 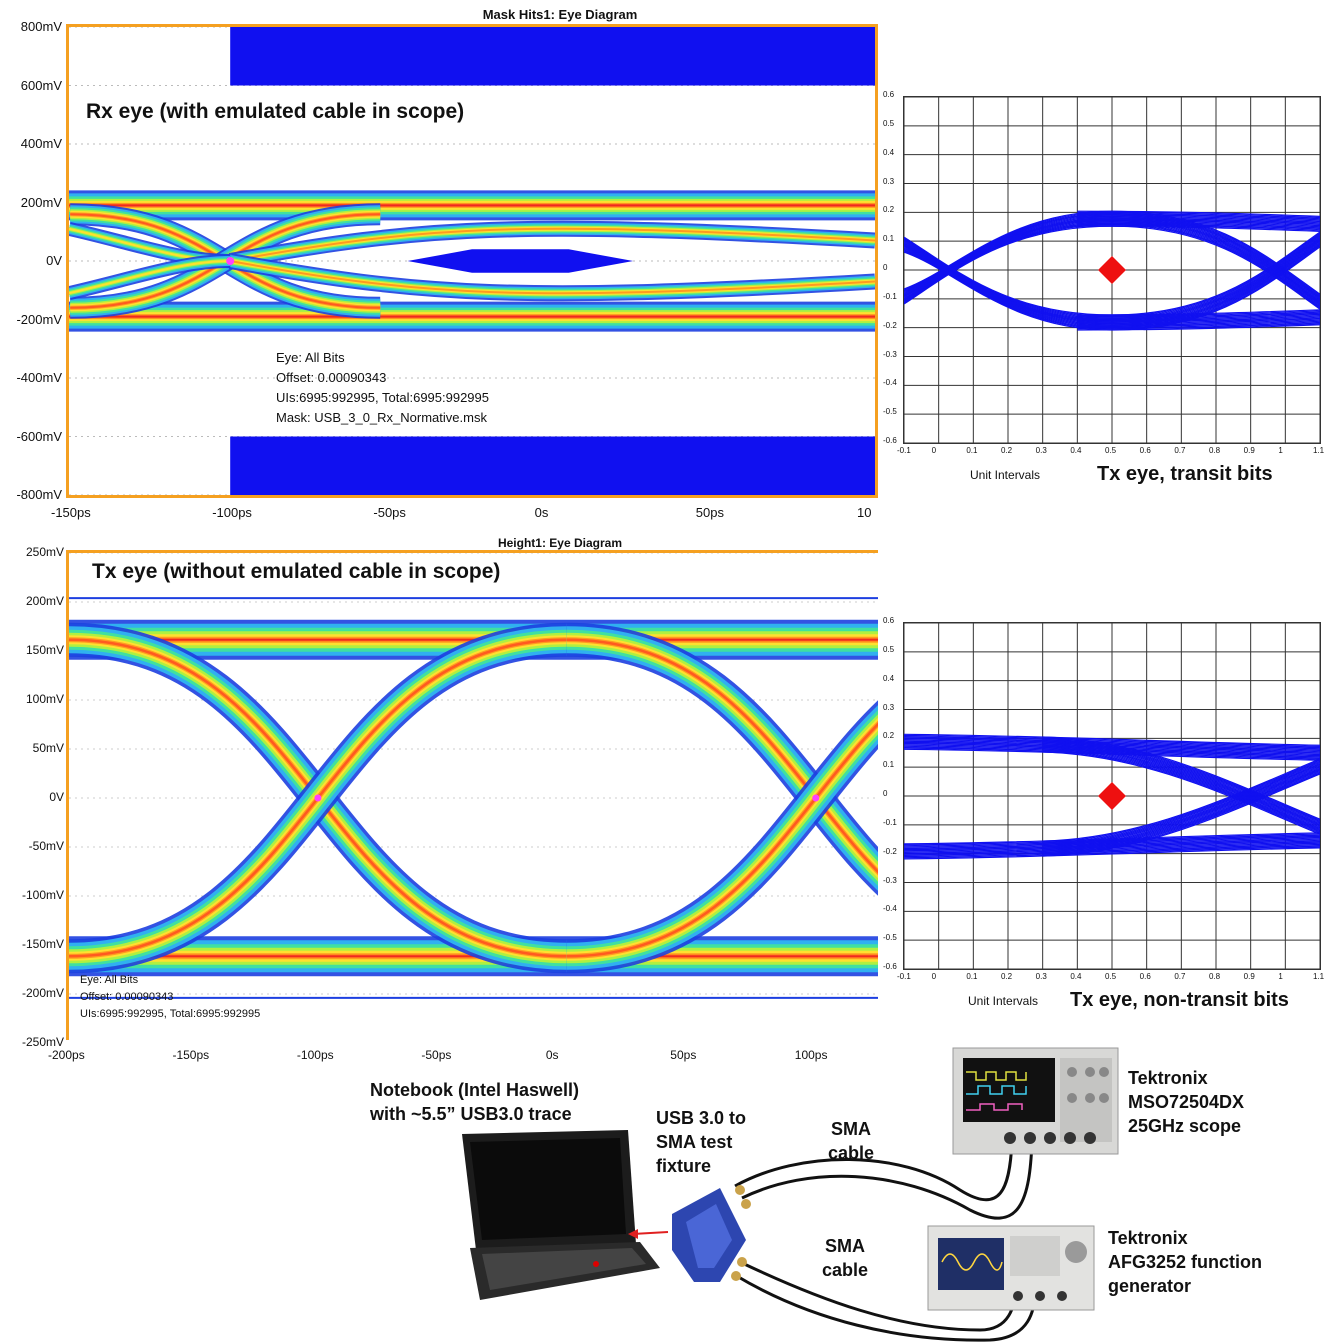 What do you see at coordinates (44, 552) in the screenshot?
I see `y-tick-label: 250mV` at bounding box center [44, 552].